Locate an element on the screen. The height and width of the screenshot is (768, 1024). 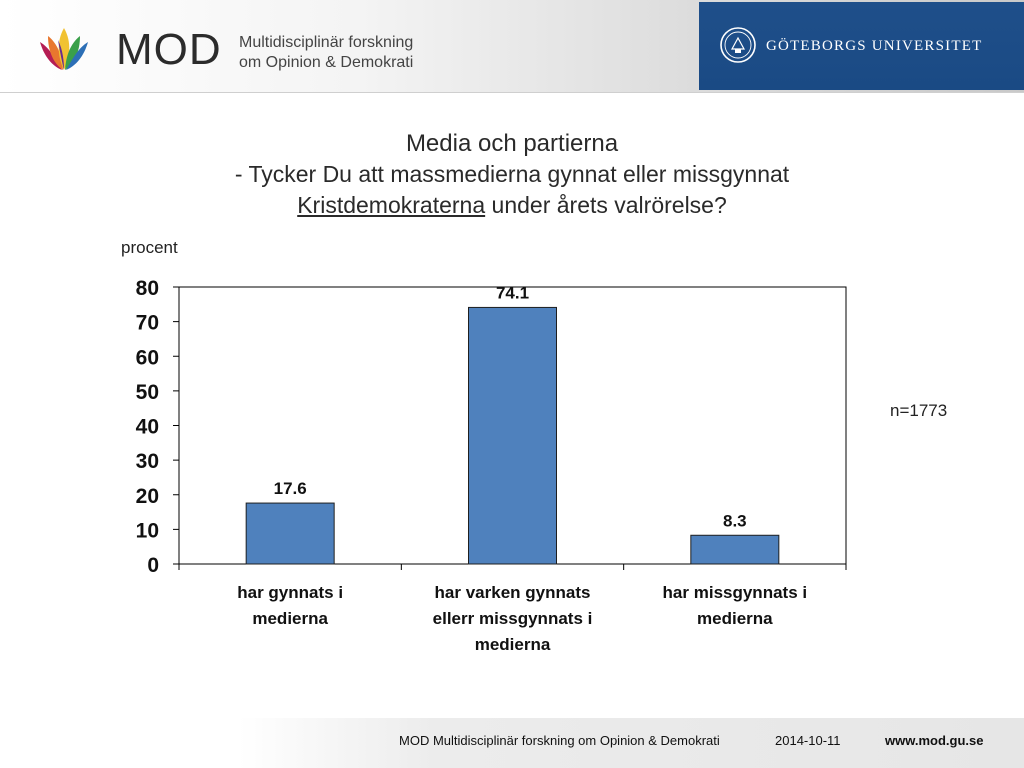
y-tick-label: 30 is located at coordinates (147, 461).